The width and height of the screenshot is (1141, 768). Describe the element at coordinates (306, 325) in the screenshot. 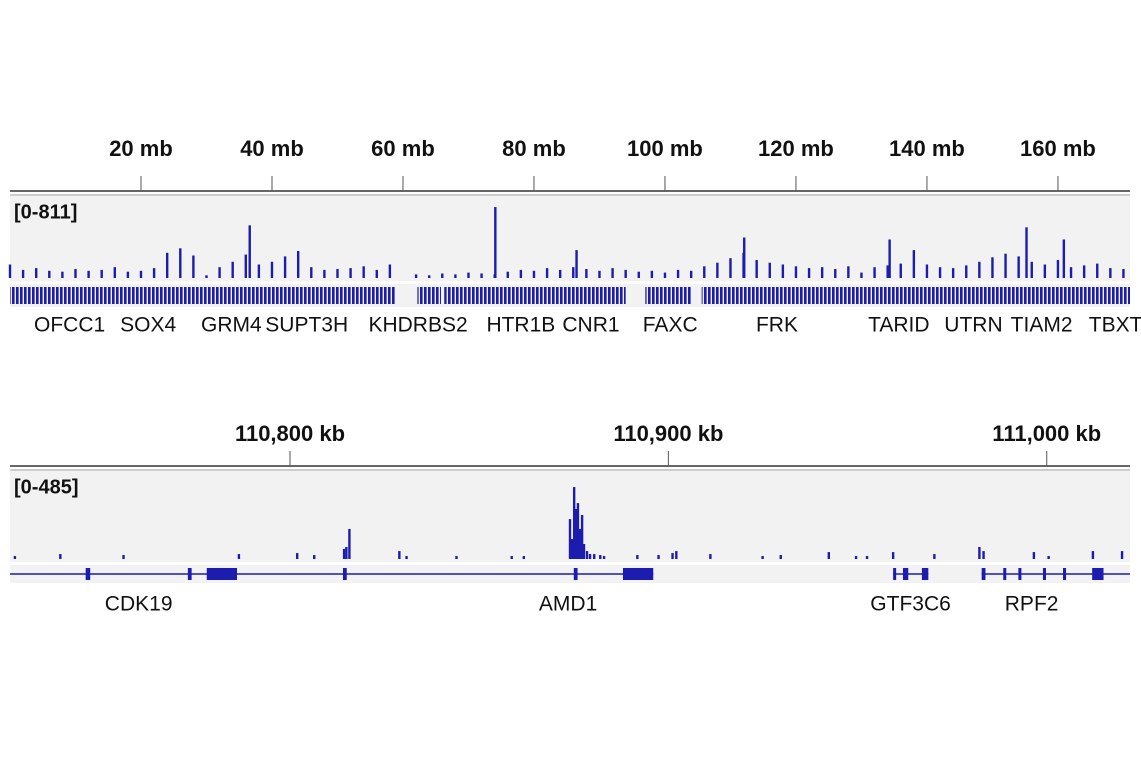

I see `gene-label: SUPT3H` at that location.